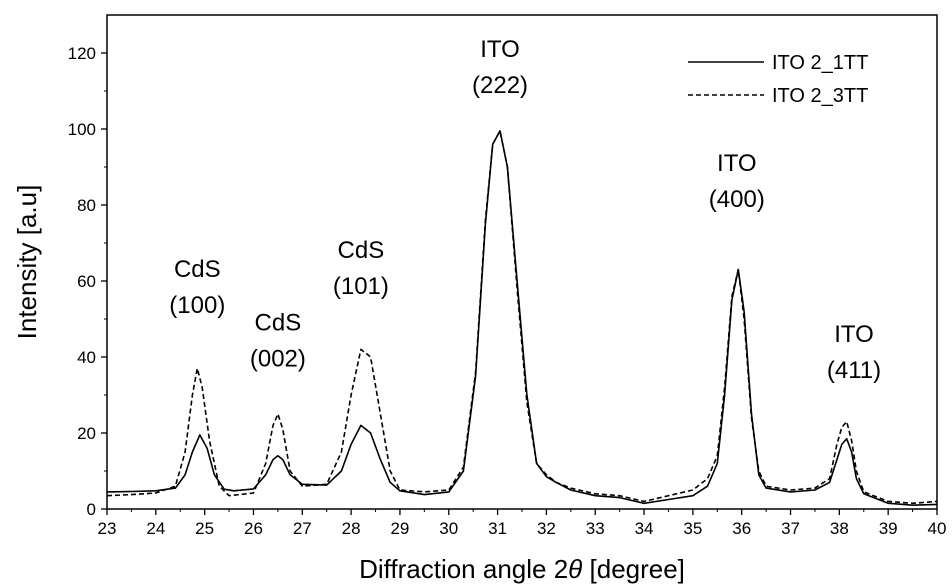 The image size is (952, 585). I want to click on legend-label: ITO 2_1TT, so click(820, 63).